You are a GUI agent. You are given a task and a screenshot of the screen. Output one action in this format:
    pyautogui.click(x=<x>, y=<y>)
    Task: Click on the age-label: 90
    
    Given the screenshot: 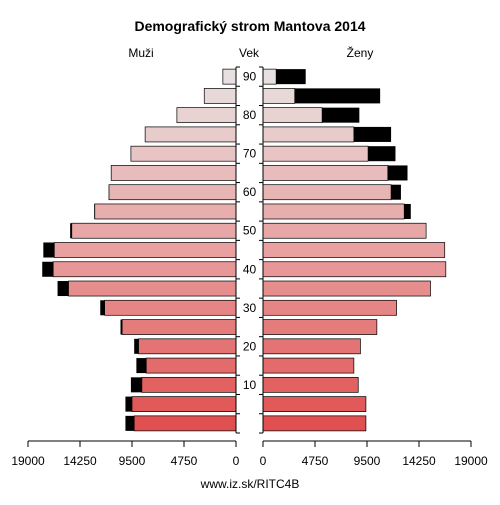 What is the action you would take?
    pyautogui.click(x=250, y=77)
    